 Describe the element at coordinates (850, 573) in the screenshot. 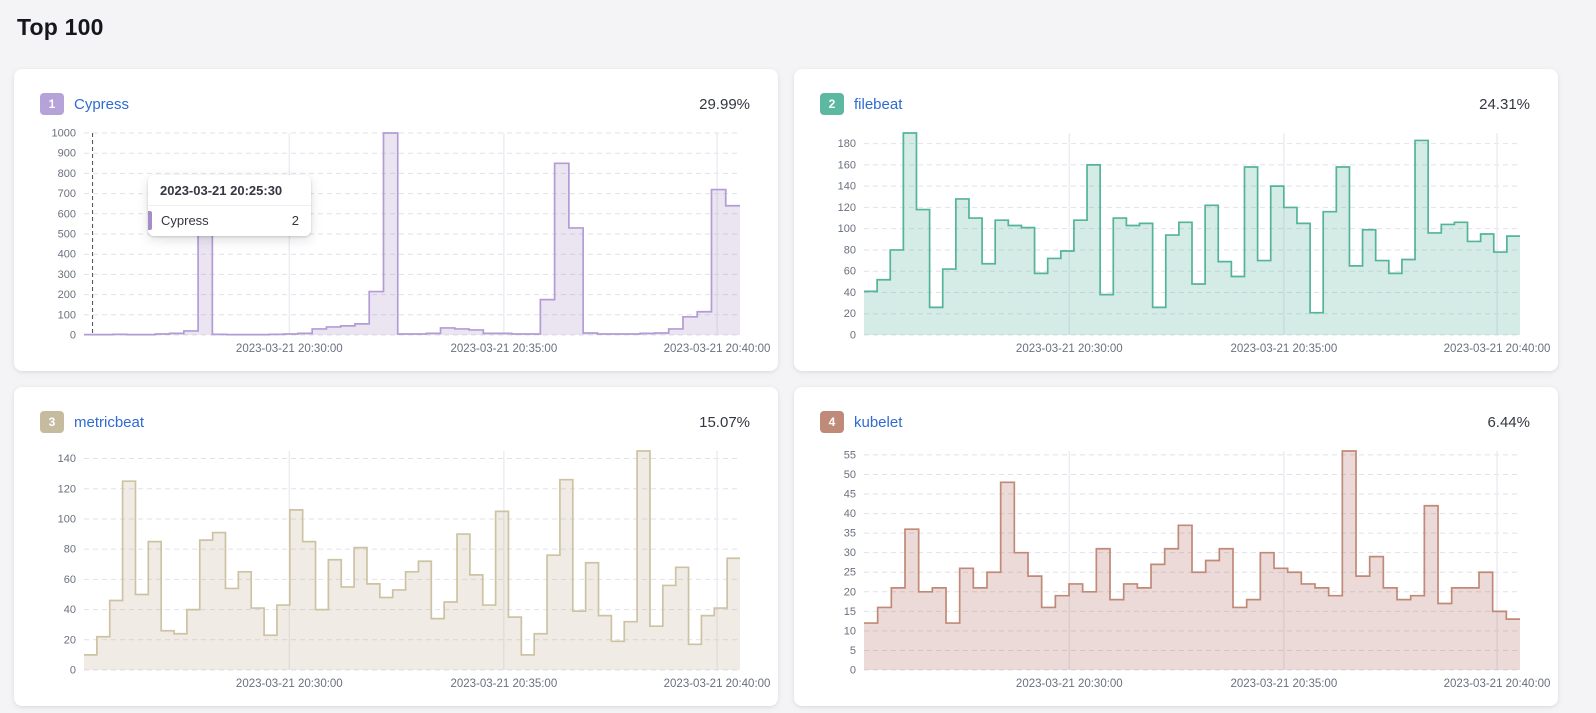

I see `y-tick-label: 25` at that location.